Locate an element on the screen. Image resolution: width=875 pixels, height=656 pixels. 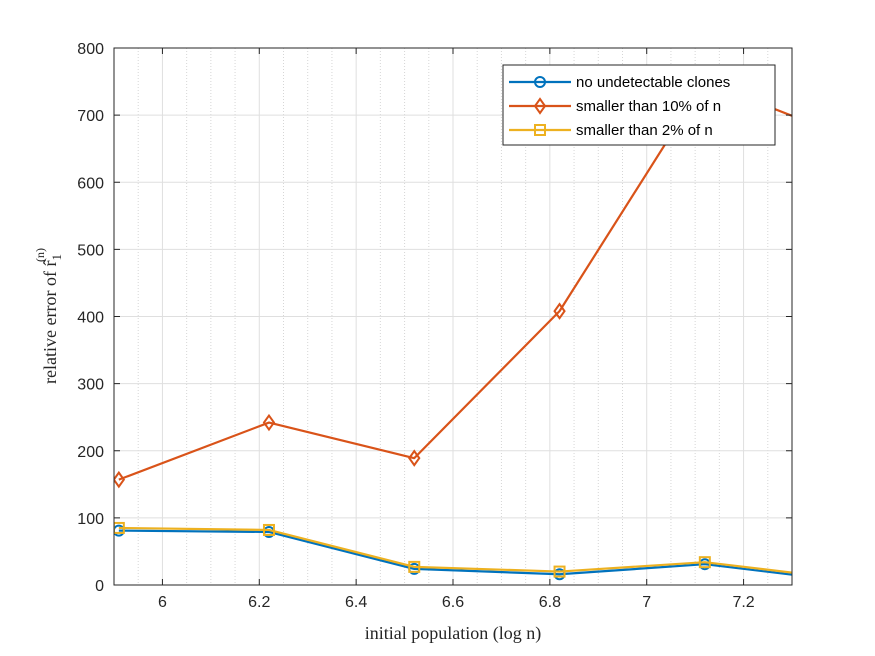
legend-entry: smaller than 2% of n is located at coordinates (611, 130).